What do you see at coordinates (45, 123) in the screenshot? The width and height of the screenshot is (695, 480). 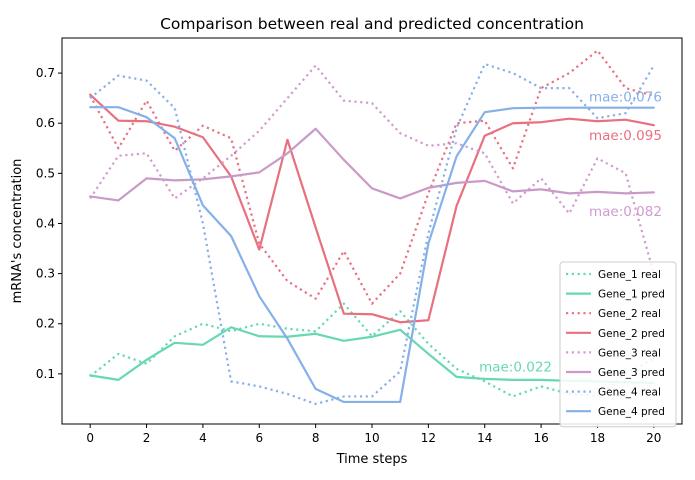 I see `y-tick-label: 0.6` at bounding box center [45, 123].